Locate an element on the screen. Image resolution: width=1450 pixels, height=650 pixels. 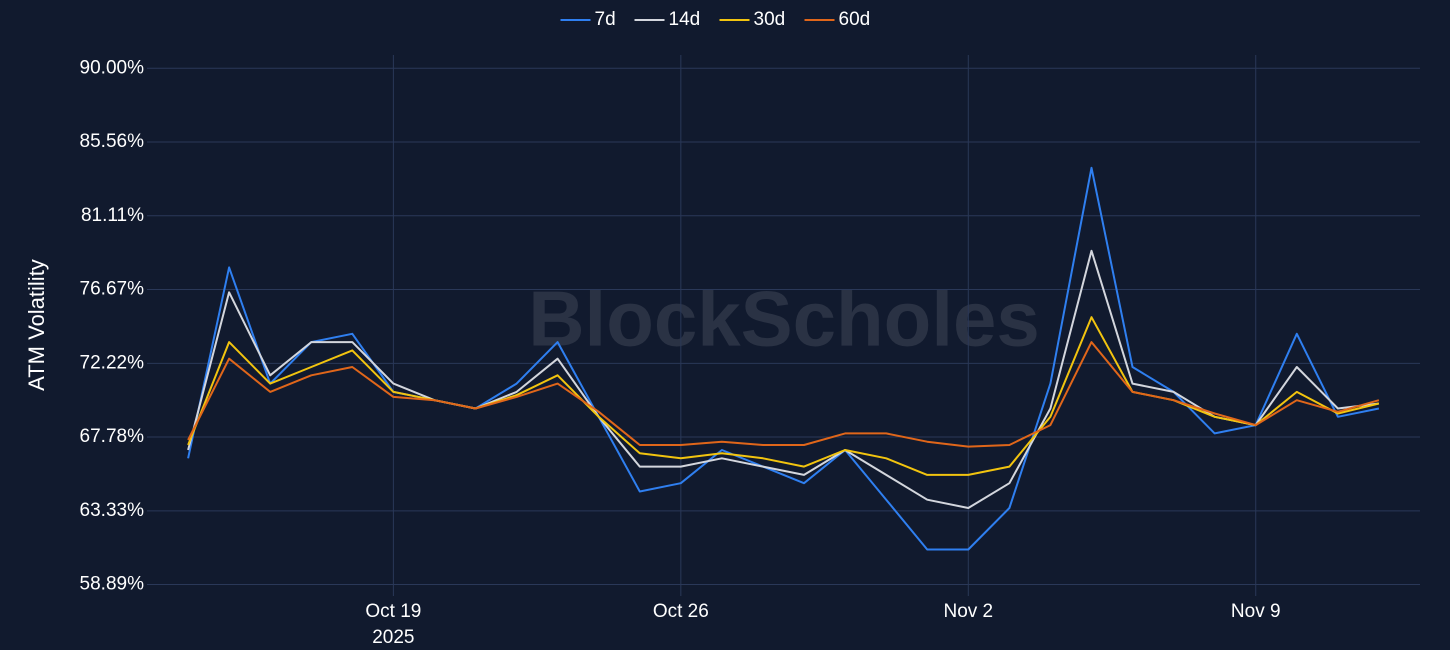
x-tick-label: Nov 2 is located at coordinates (968, 611).